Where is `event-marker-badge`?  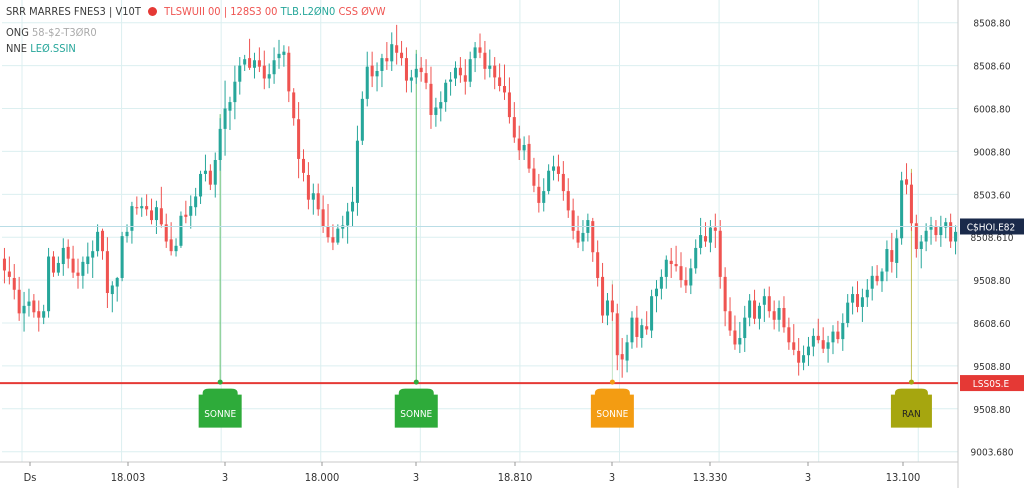
event-marker-badge is located at coordinates (220, 408).